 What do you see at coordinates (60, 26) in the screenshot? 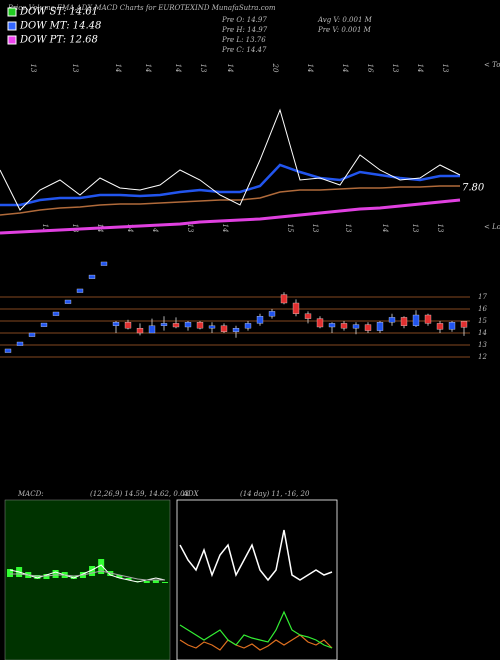
I see `legend-label: DOW MT: 14.48` at bounding box center [60, 26].